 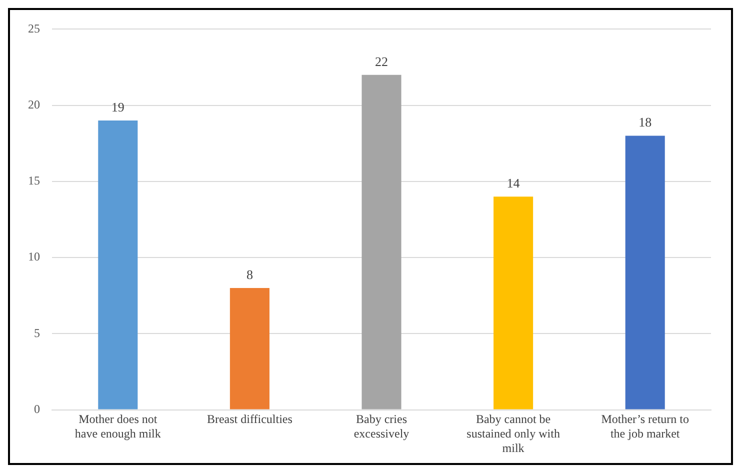 I want to click on data-label: 22, so click(x=381, y=61).